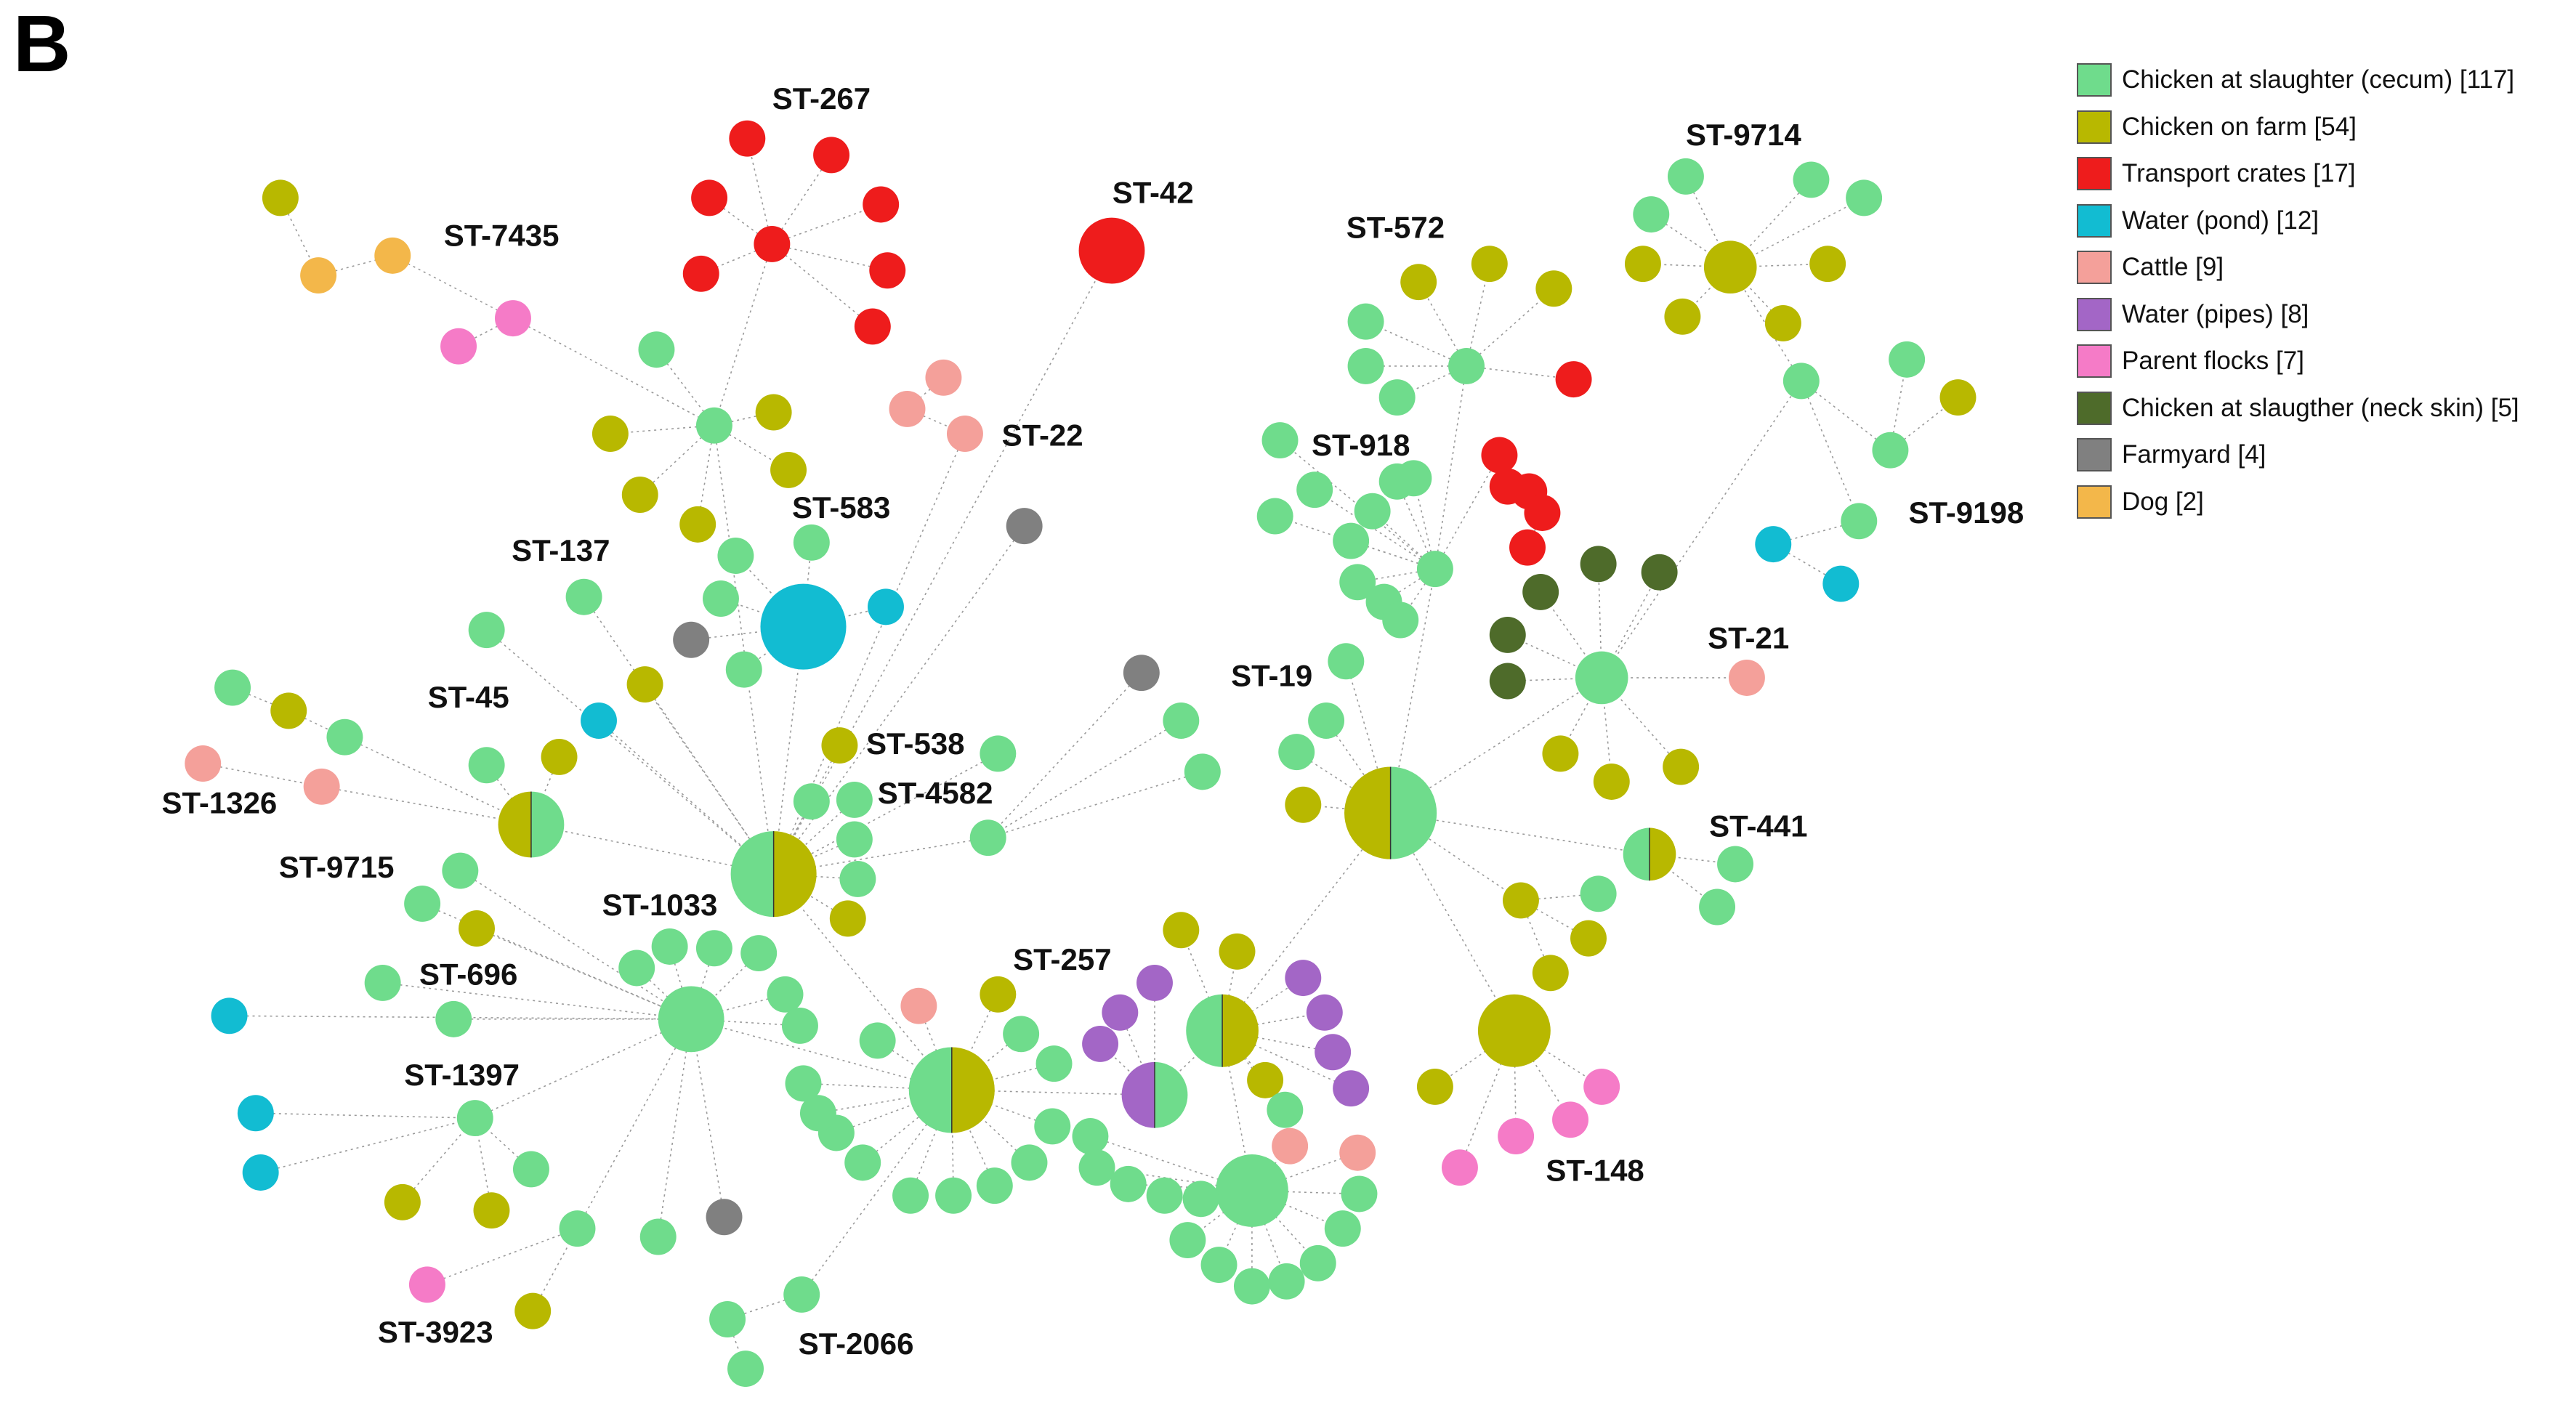 This screenshot has width=2576, height=1405. I want to click on st-label: ST-9714, so click(1744, 135).